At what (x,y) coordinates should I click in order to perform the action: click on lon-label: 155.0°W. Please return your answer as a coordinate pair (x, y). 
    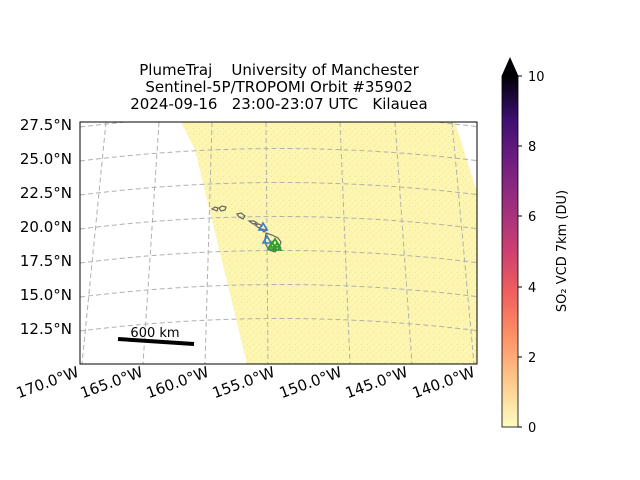
    Looking at the image, I should click on (244, 382).